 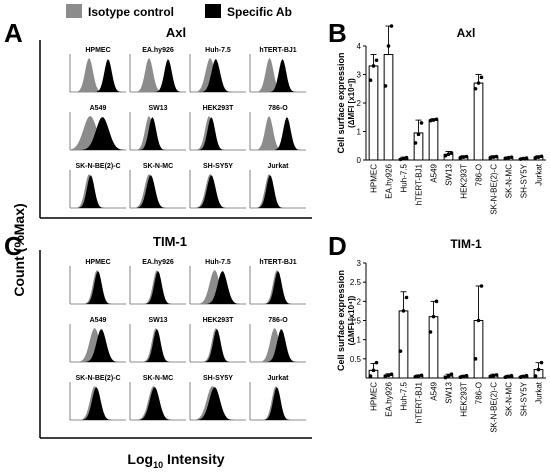 What do you see at coordinates (218, 108) in the screenshot?
I see `histogram-cell-label: HEK293T` at bounding box center [218, 108].